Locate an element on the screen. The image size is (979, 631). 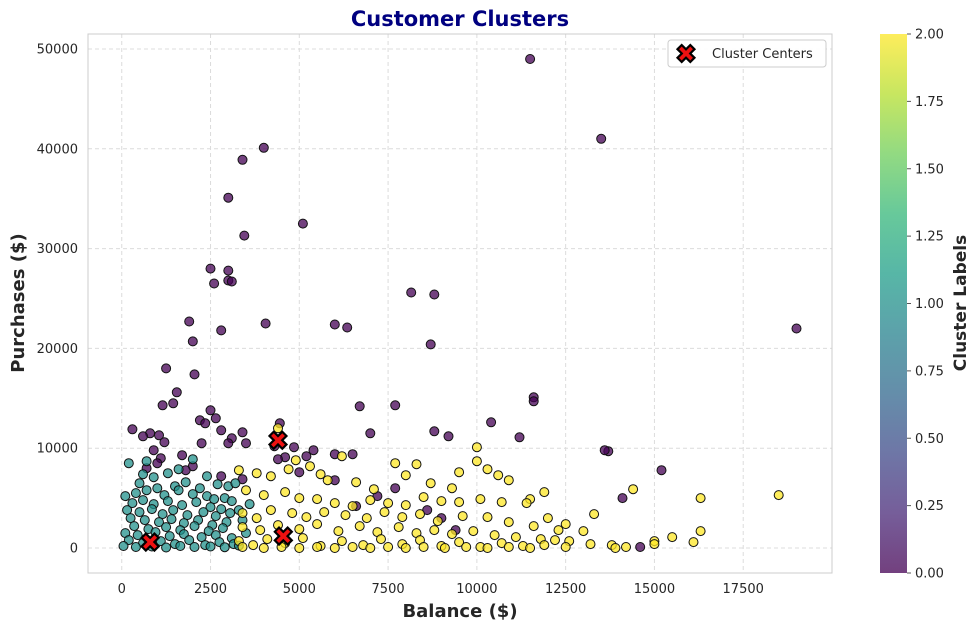
x-tick-label: 17500 is located at coordinates (743, 589).